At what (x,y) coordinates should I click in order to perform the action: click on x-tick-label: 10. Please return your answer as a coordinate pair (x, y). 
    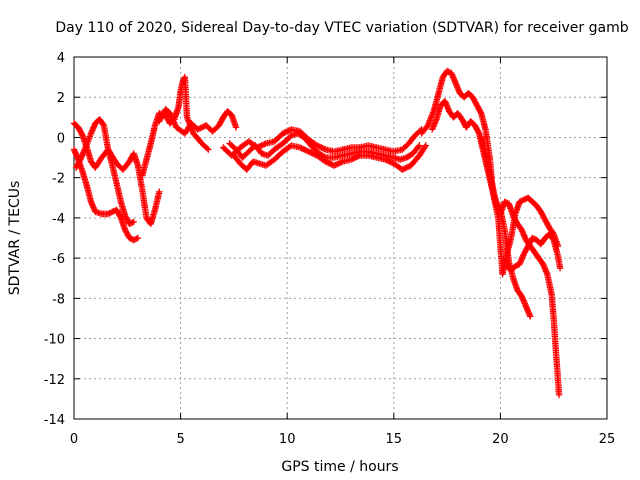
    Looking at the image, I should click on (287, 439).